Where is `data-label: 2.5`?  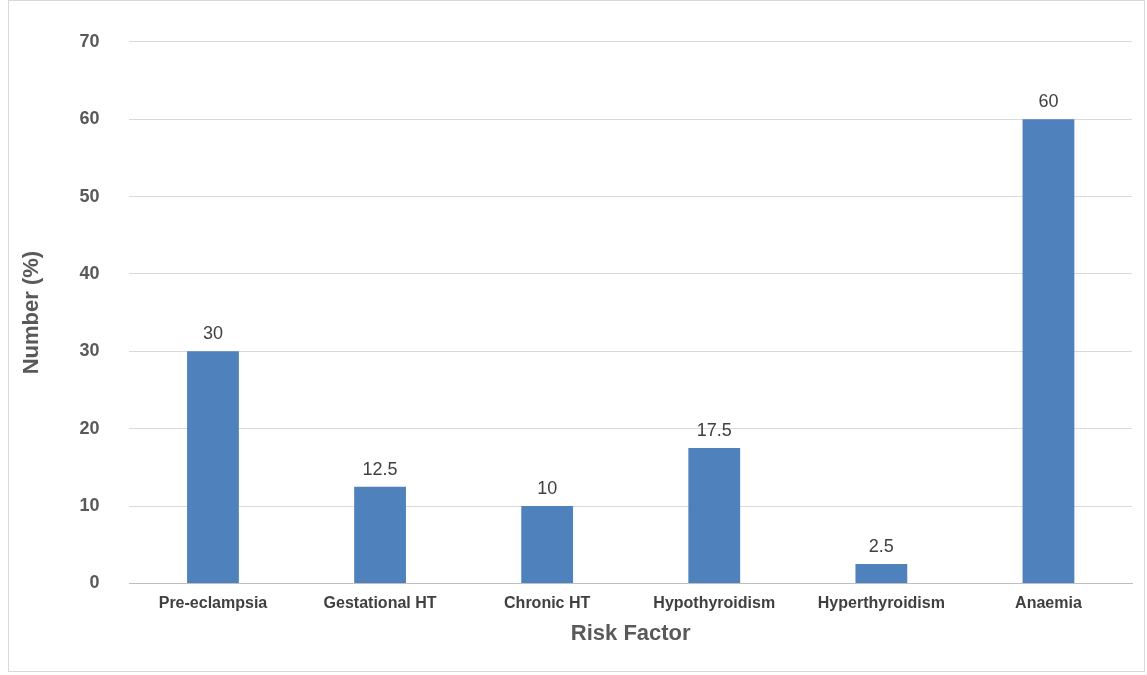 data-label: 2.5 is located at coordinates (881, 546).